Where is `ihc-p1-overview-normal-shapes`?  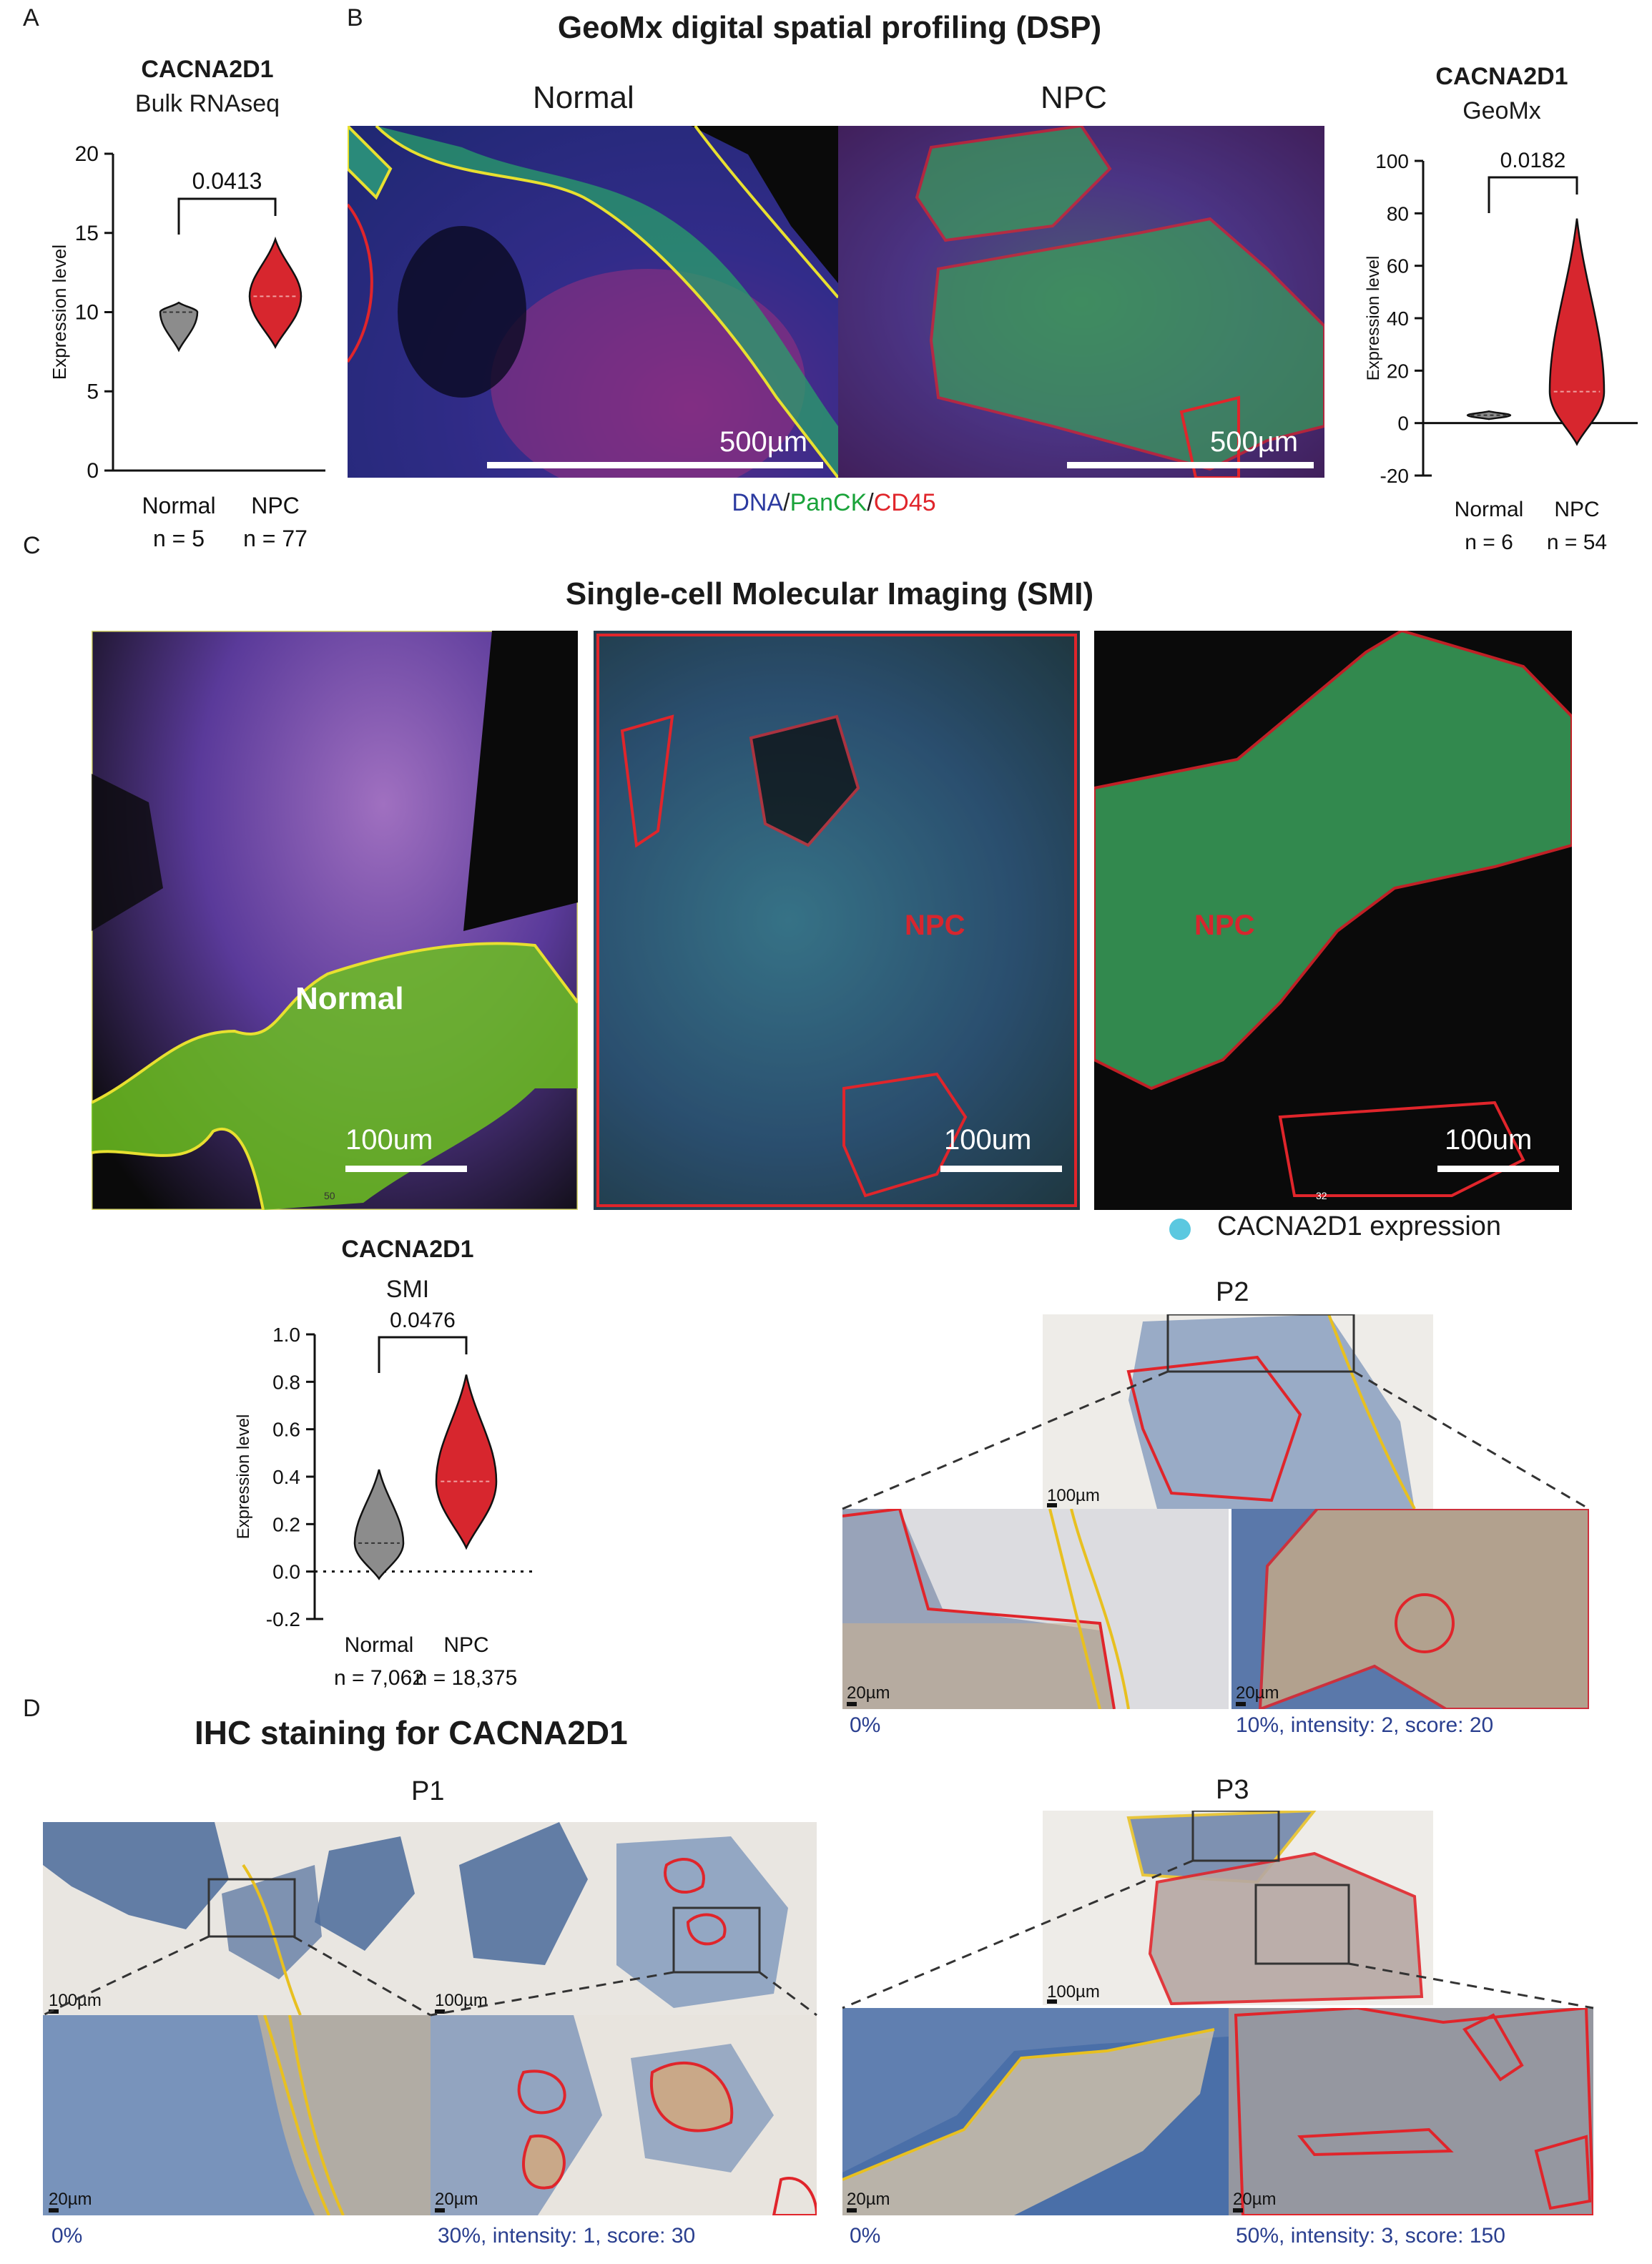
ihc-p1-overview-normal-shapes is located at coordinates (229, 1918).